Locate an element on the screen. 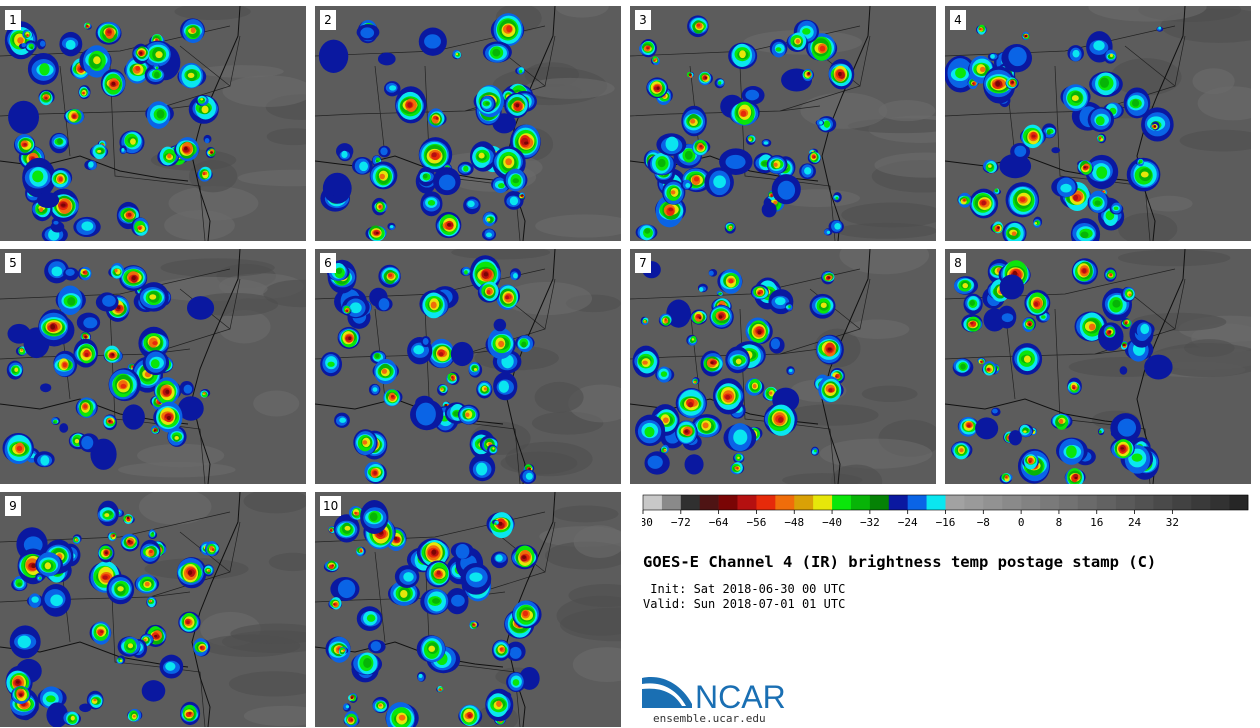  ncar-logo-swoosh is located at coordinates (667, 692).